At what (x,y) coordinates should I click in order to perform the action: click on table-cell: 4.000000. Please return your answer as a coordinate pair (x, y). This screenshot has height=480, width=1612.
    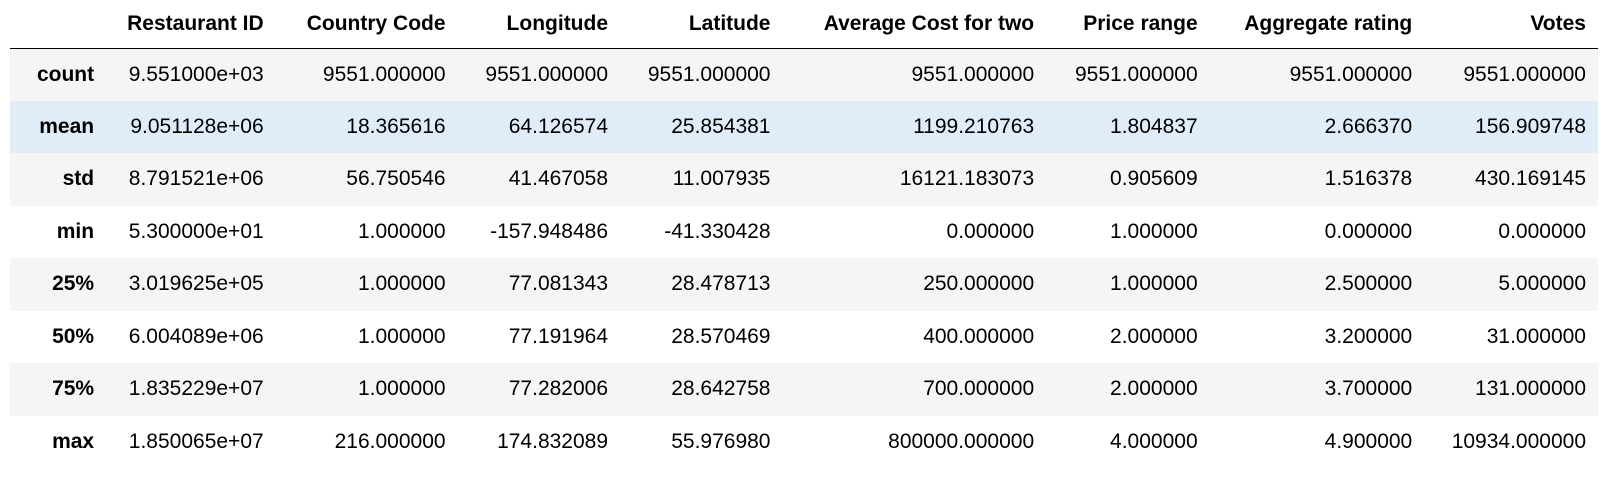
    Looking at the image, I should click on (1154, 441).